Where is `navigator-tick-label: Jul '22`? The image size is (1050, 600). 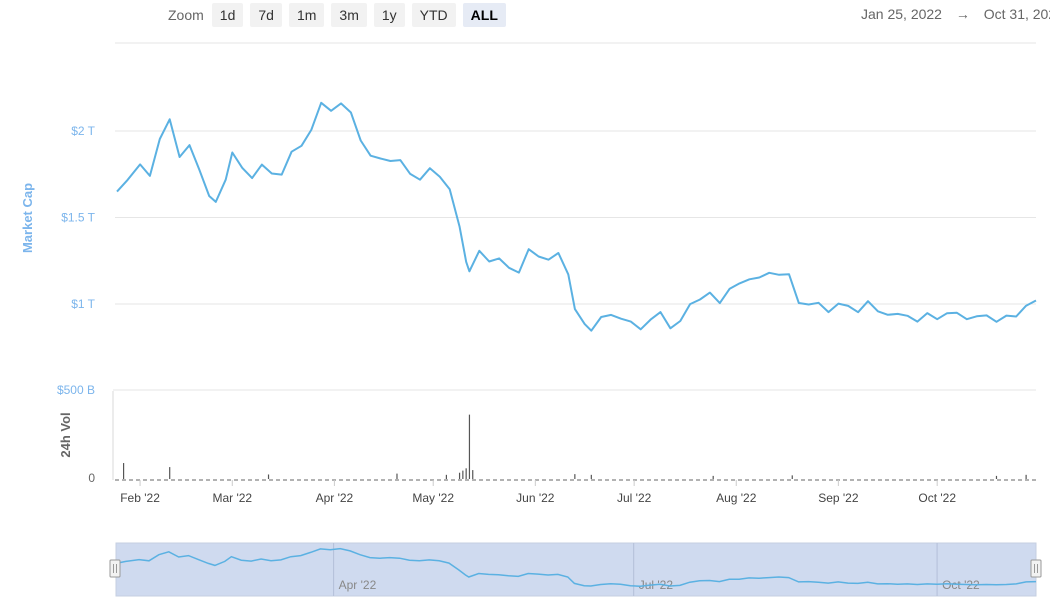
navigator-tick-label: Jul '22 is located at coordinates (656, 585).